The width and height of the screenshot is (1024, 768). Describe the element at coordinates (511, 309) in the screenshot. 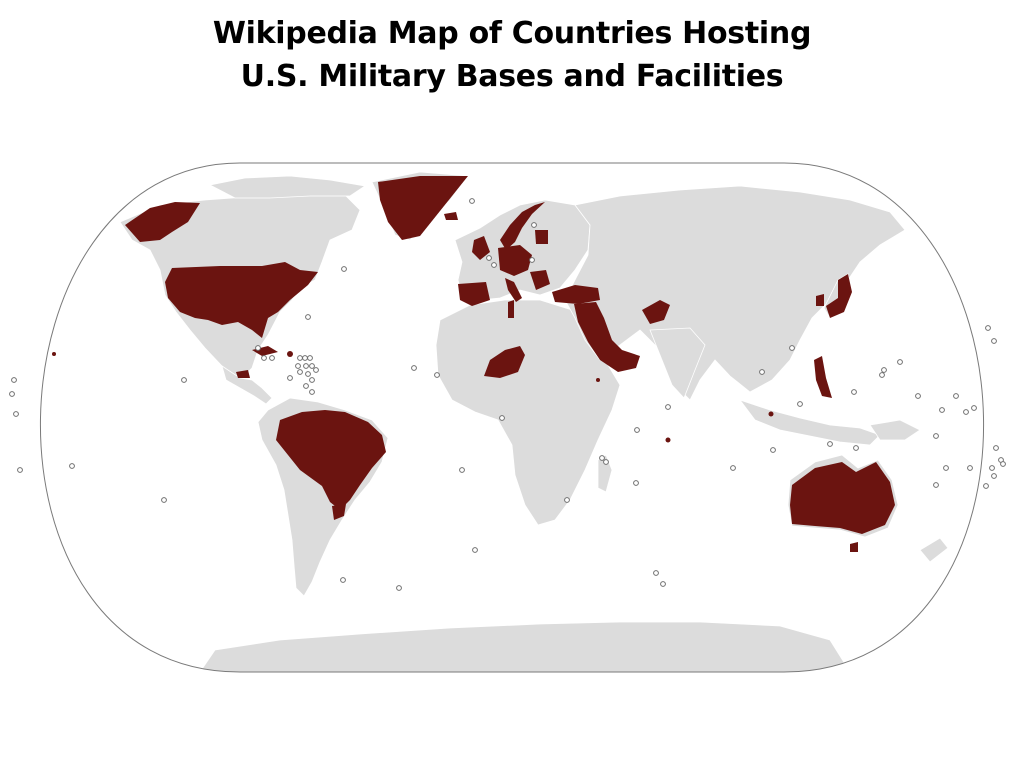

I see `tunisia-host` at that location.